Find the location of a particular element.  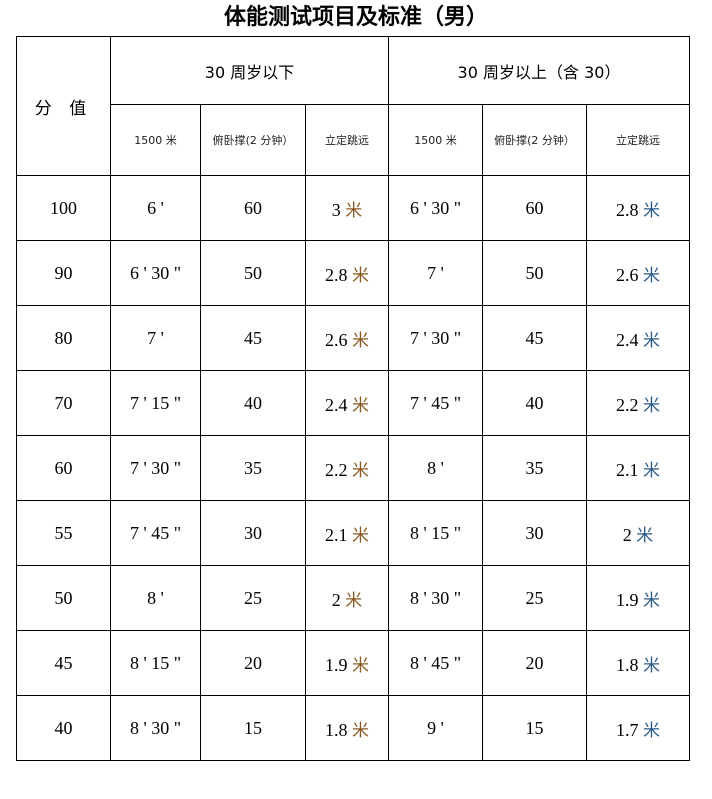

score-cell: 80 is located at coordinates (63, 338).